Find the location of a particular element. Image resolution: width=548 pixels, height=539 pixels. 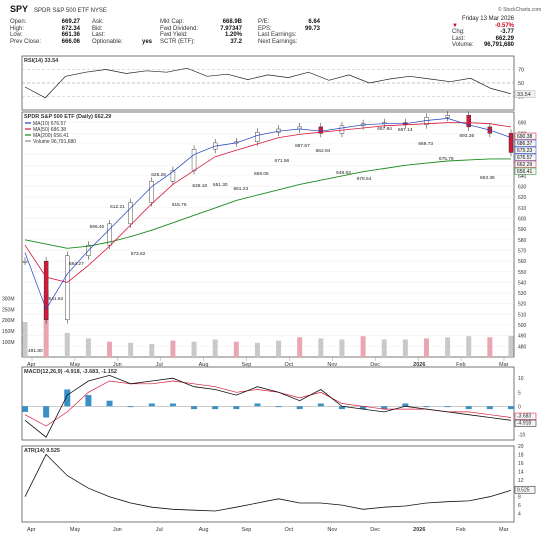

quote-row: Ask: is located at coordinates (122, 22).